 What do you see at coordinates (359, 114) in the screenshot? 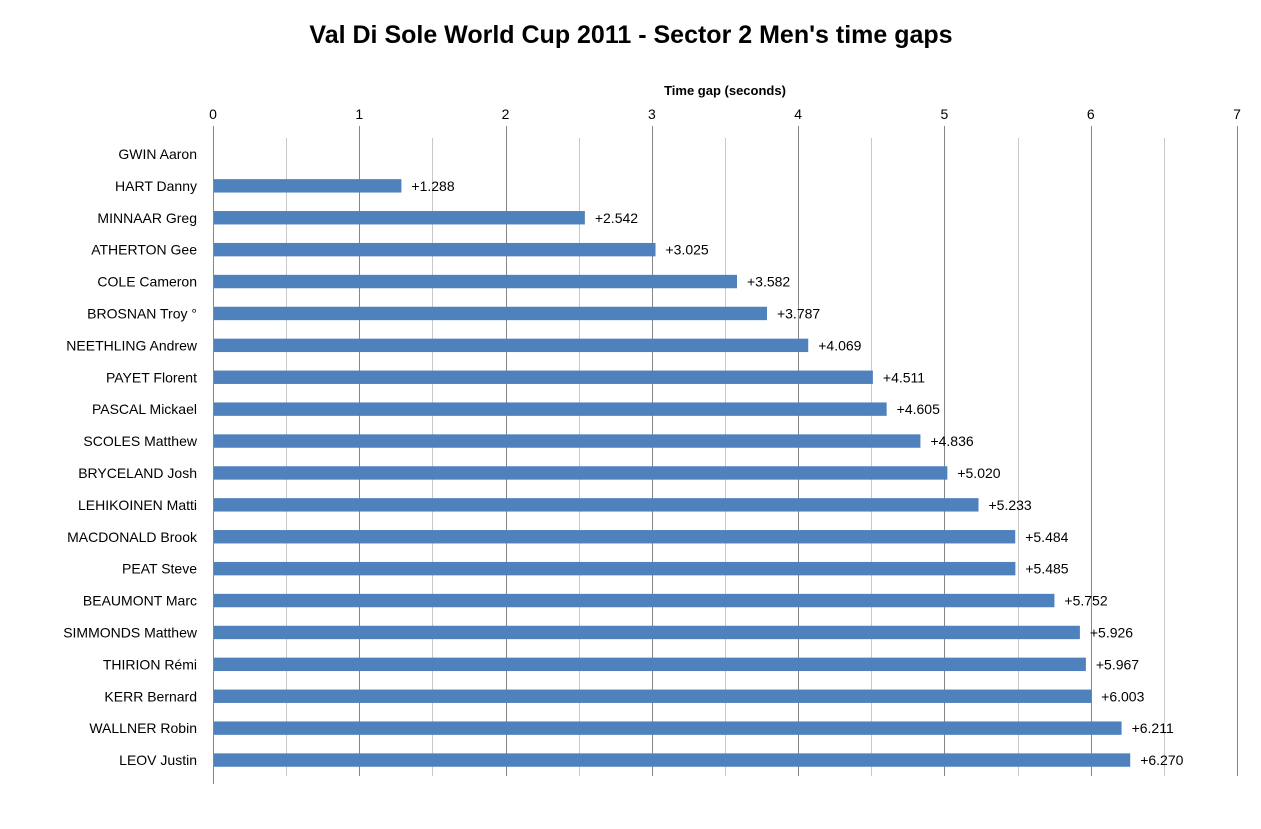
I see `x-tick-label: 1` at bounding box center [359, 114].